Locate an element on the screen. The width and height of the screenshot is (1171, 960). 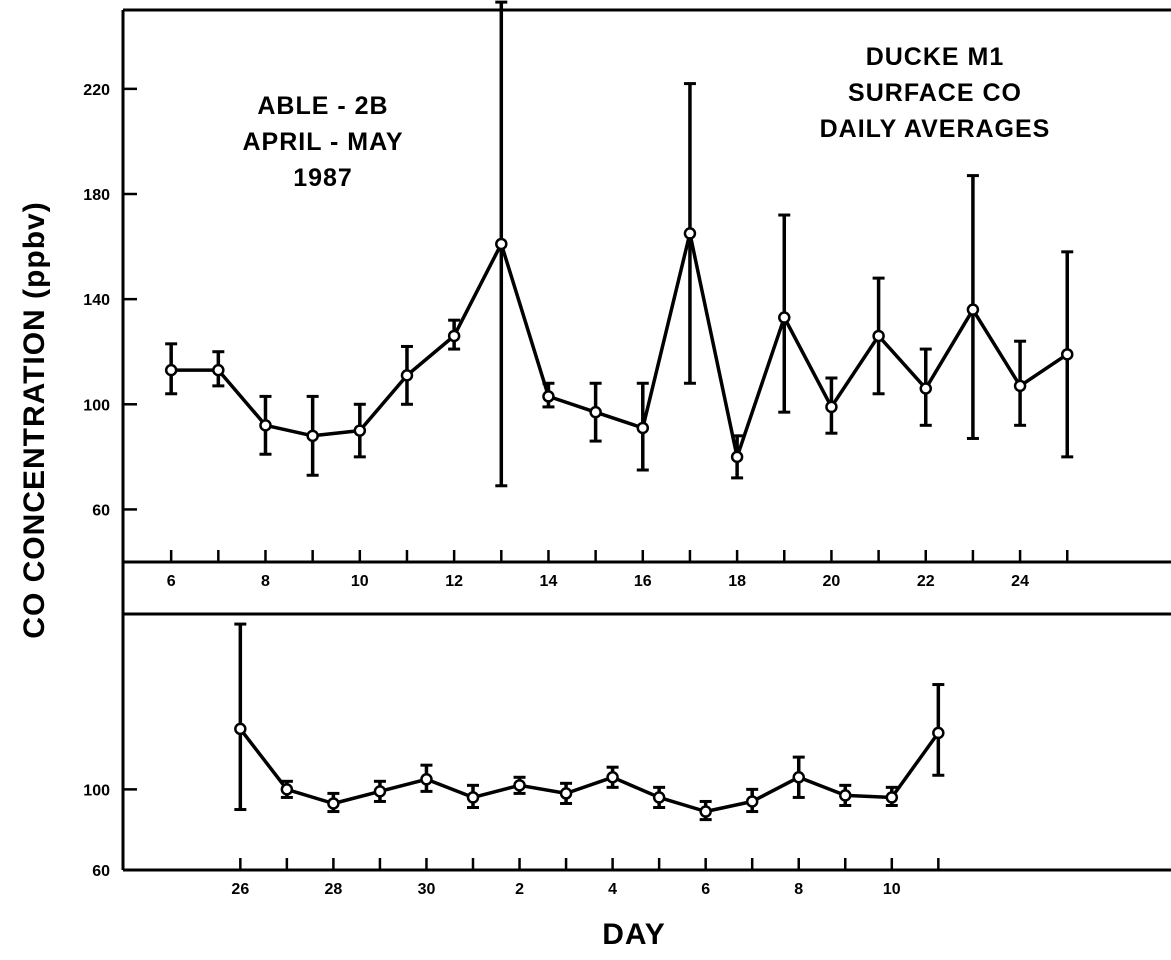
annotation-campaign-line: APRIL - MAY is located at coordinates (322, 142).